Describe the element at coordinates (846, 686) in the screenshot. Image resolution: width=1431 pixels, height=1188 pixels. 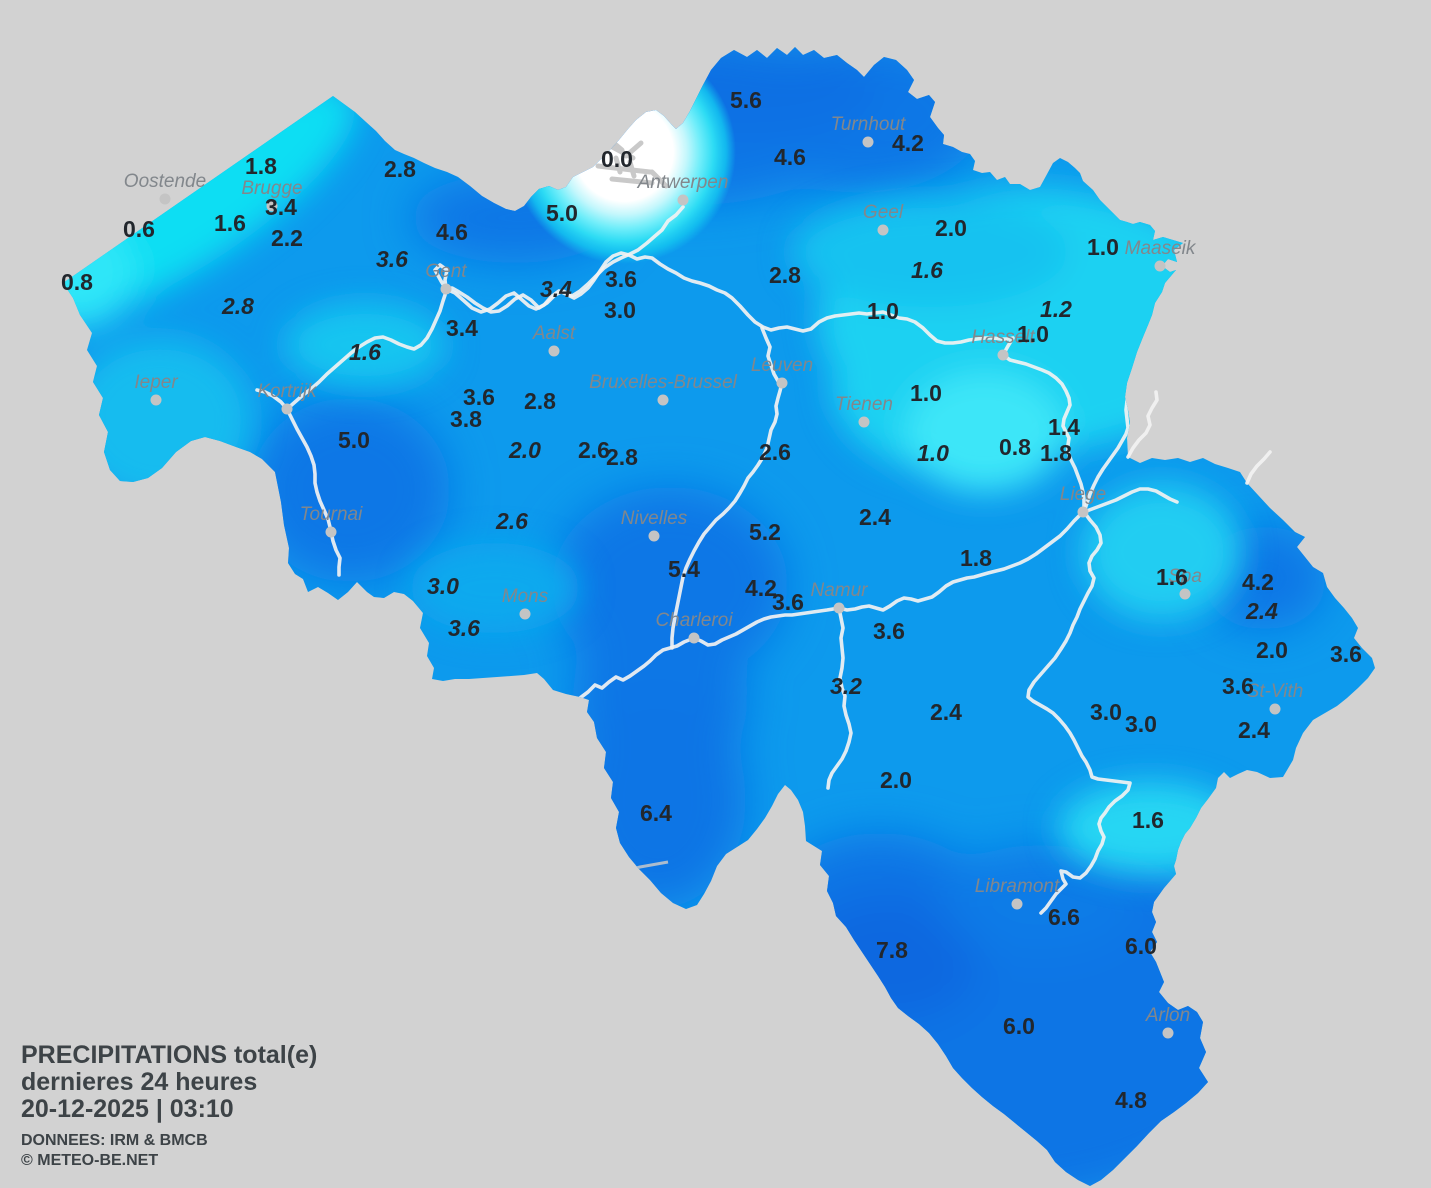
I see `precip-value: 3.2` at that location.